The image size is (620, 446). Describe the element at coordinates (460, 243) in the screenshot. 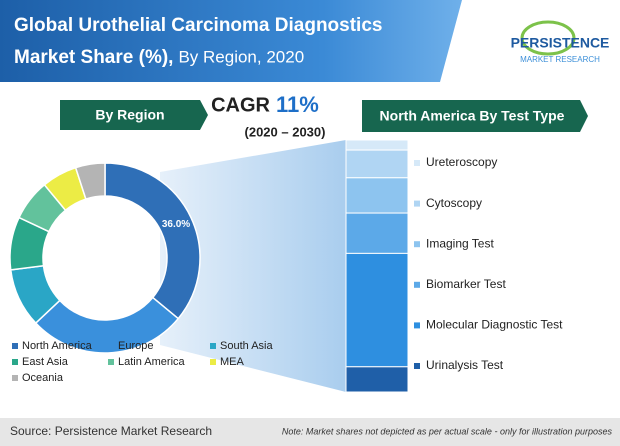

I see `bar-label: Imaging Test` at that location.